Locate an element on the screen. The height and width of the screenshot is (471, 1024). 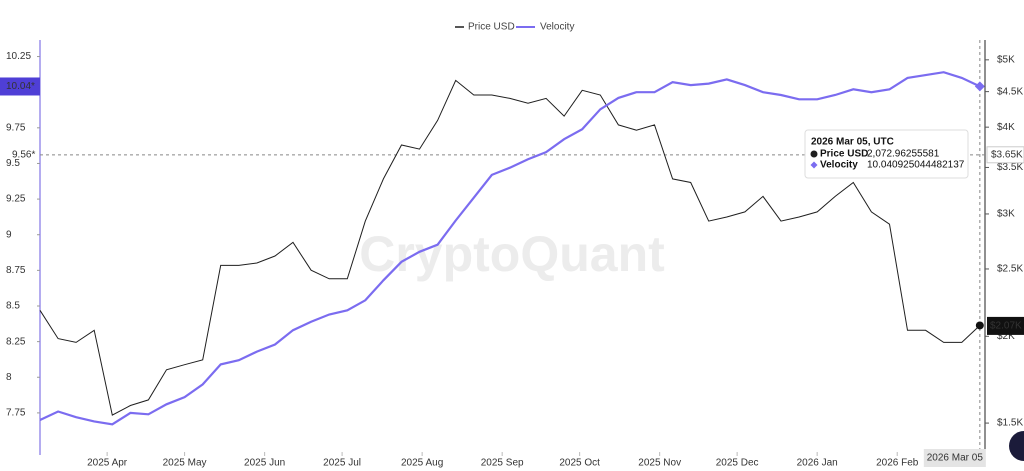
y2-badge-label: $2.07K is located at coordinates (1006, 326).